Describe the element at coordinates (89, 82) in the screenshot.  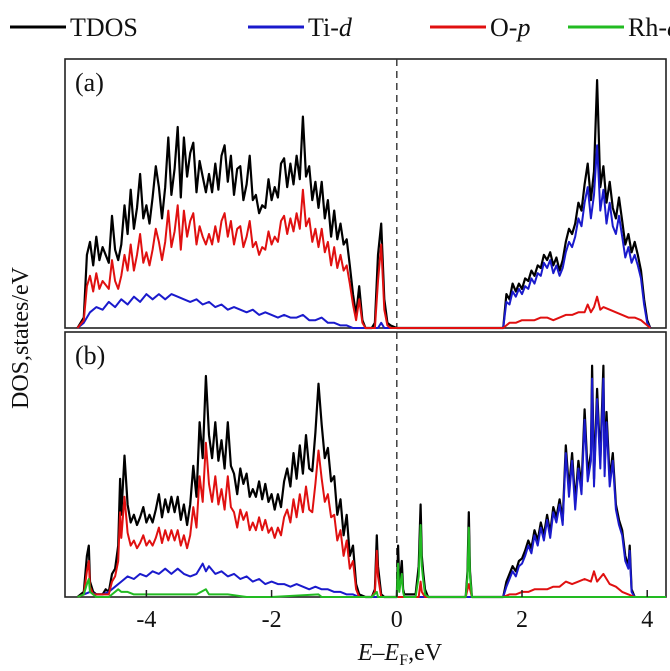
I see `panel-label: (a)` at that location.